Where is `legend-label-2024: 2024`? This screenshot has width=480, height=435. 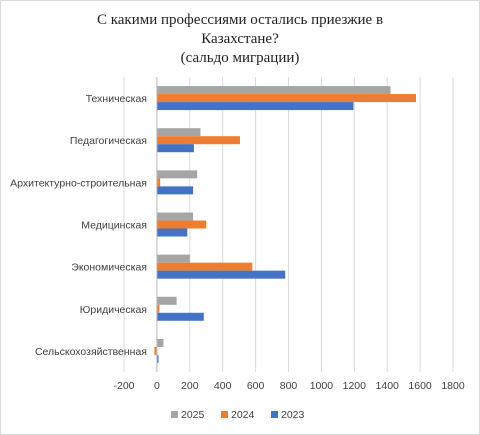 legend-label-2024: 2024 is located at coordinates (243, 415).